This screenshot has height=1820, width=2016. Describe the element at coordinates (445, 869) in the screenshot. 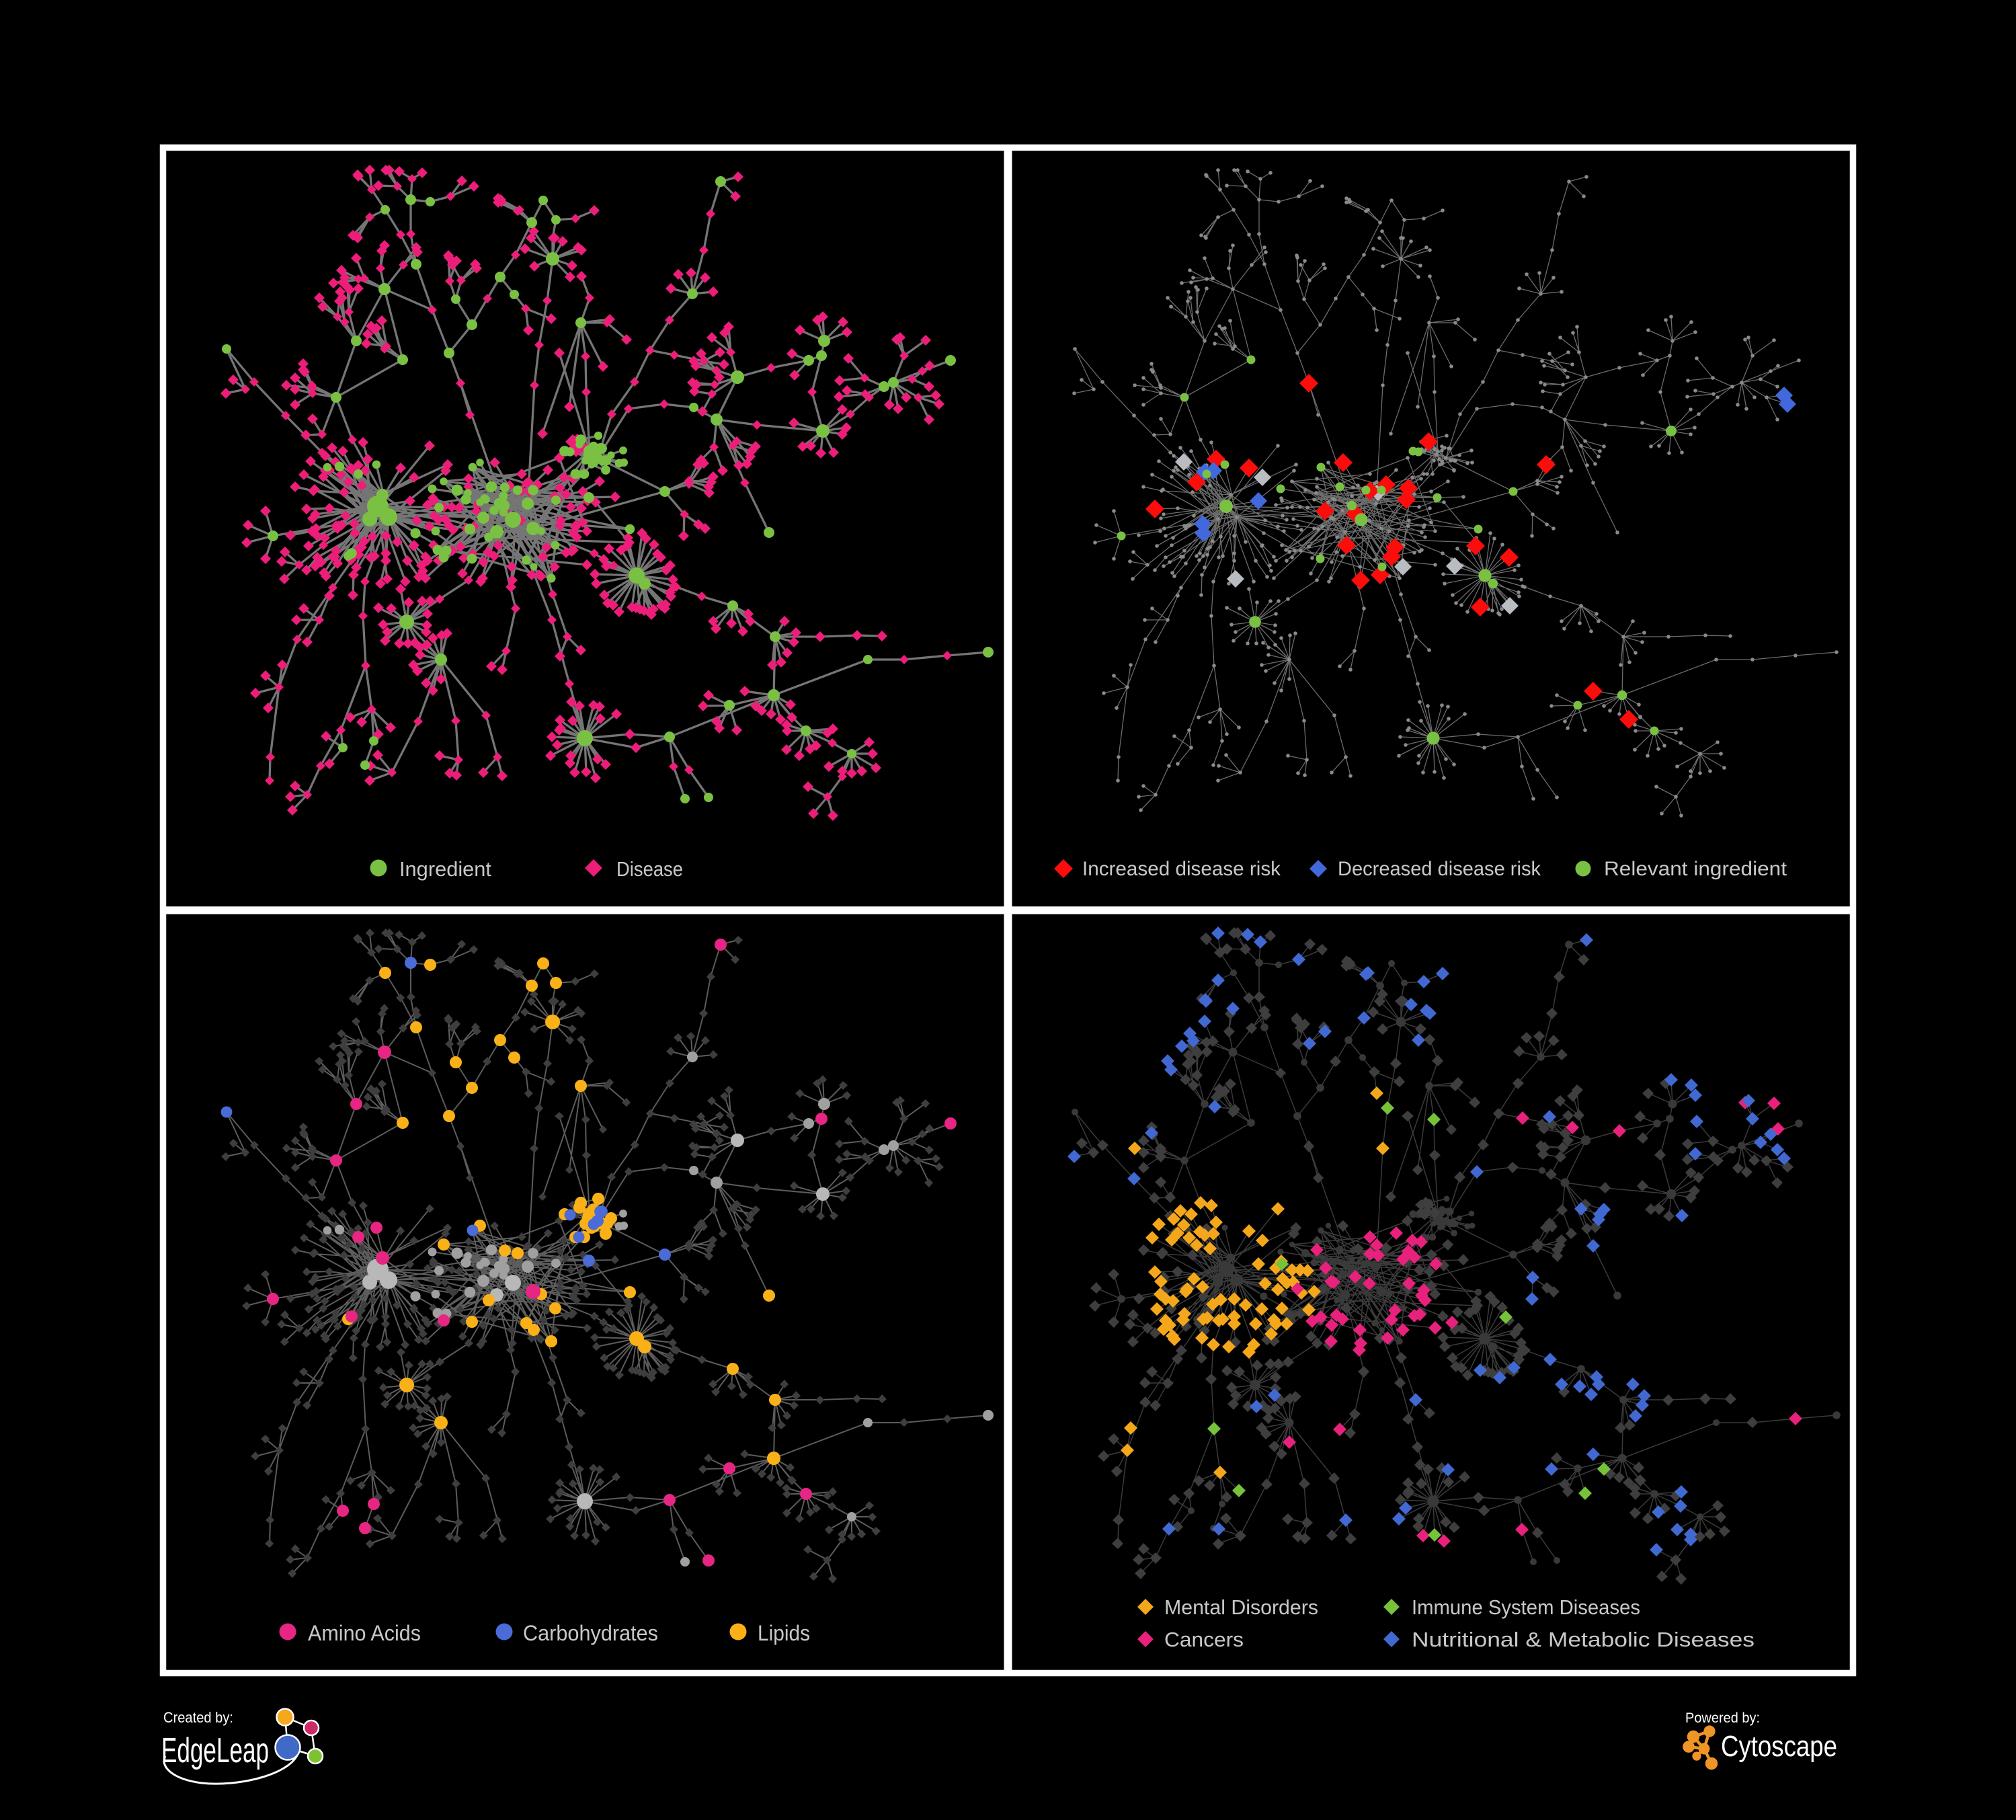

I see `svg-text: Ingredient` at that location.